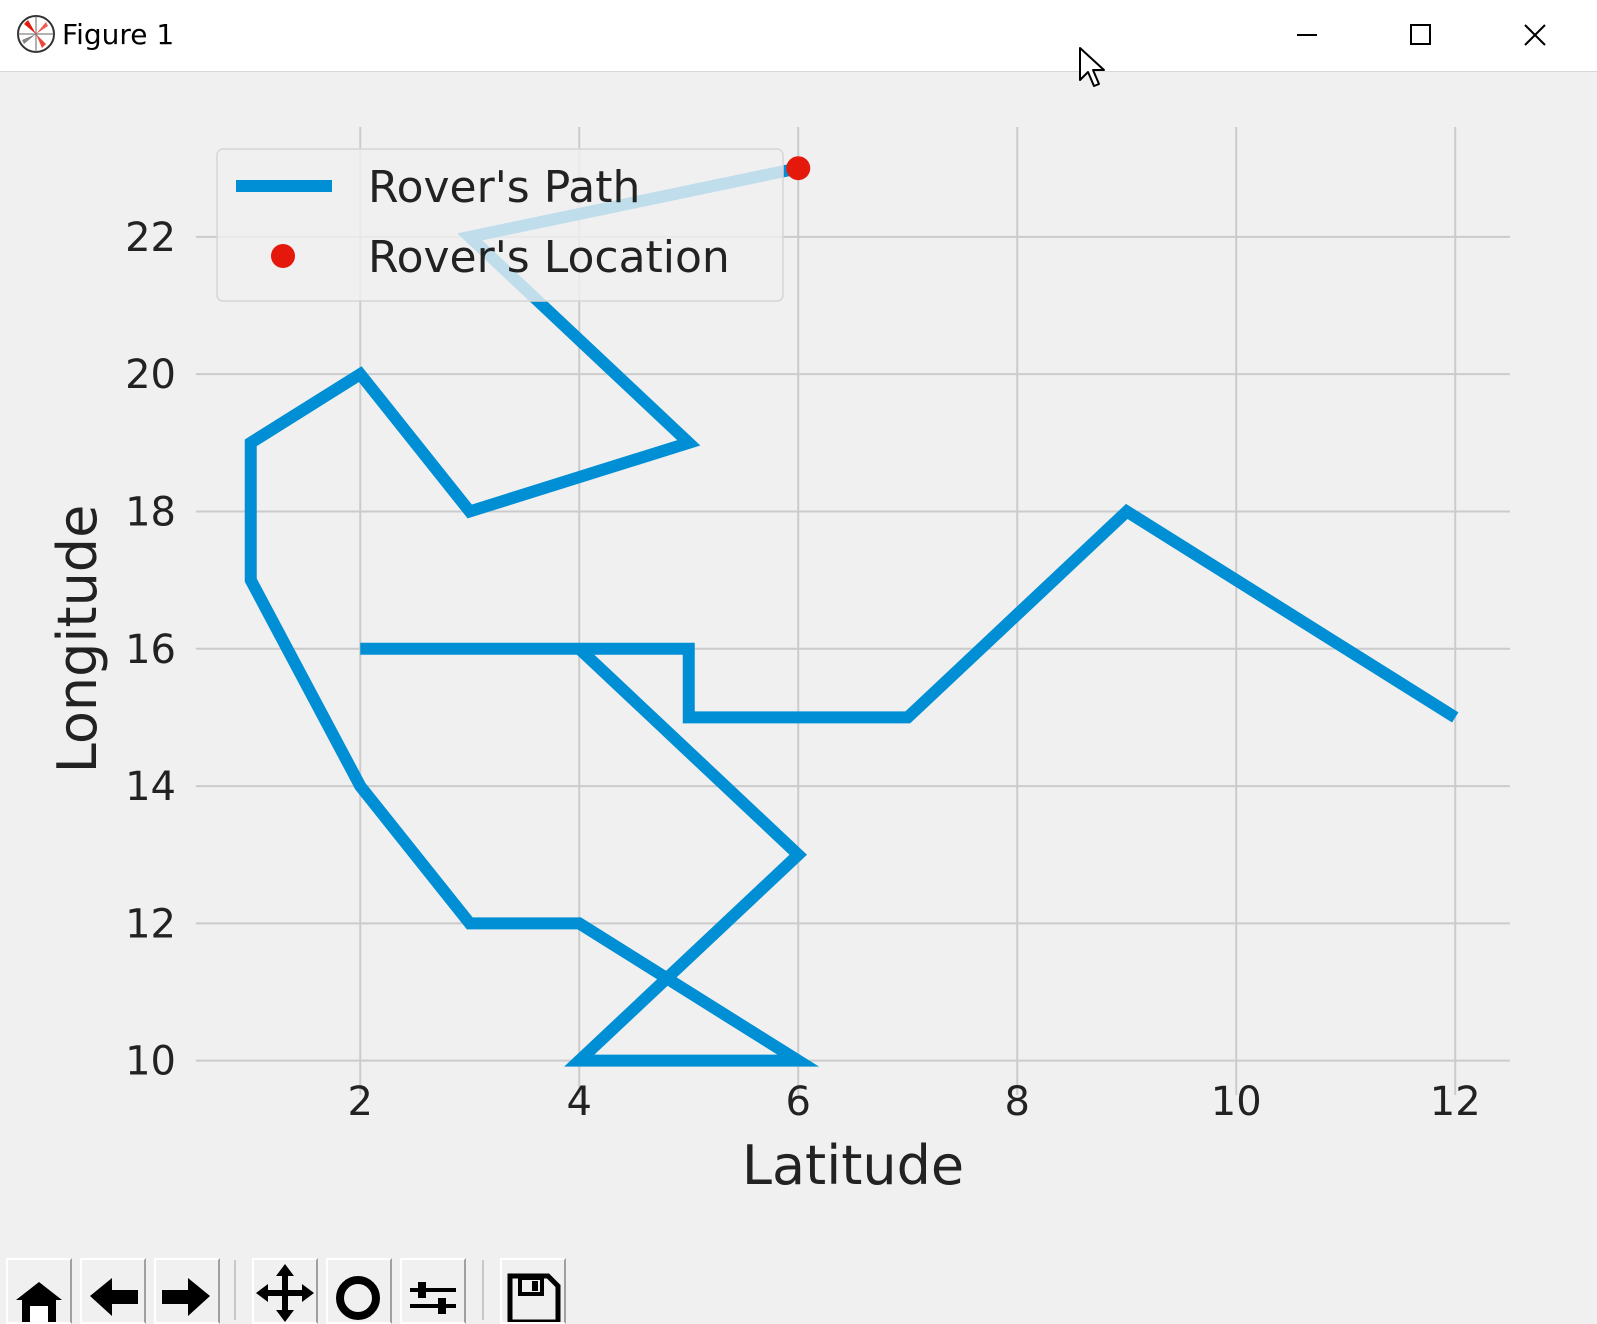  What do you see at coordinates (798, 36) in the screenshot?
I see `title-bar: Figure 1` at bounding box center [798, 36].